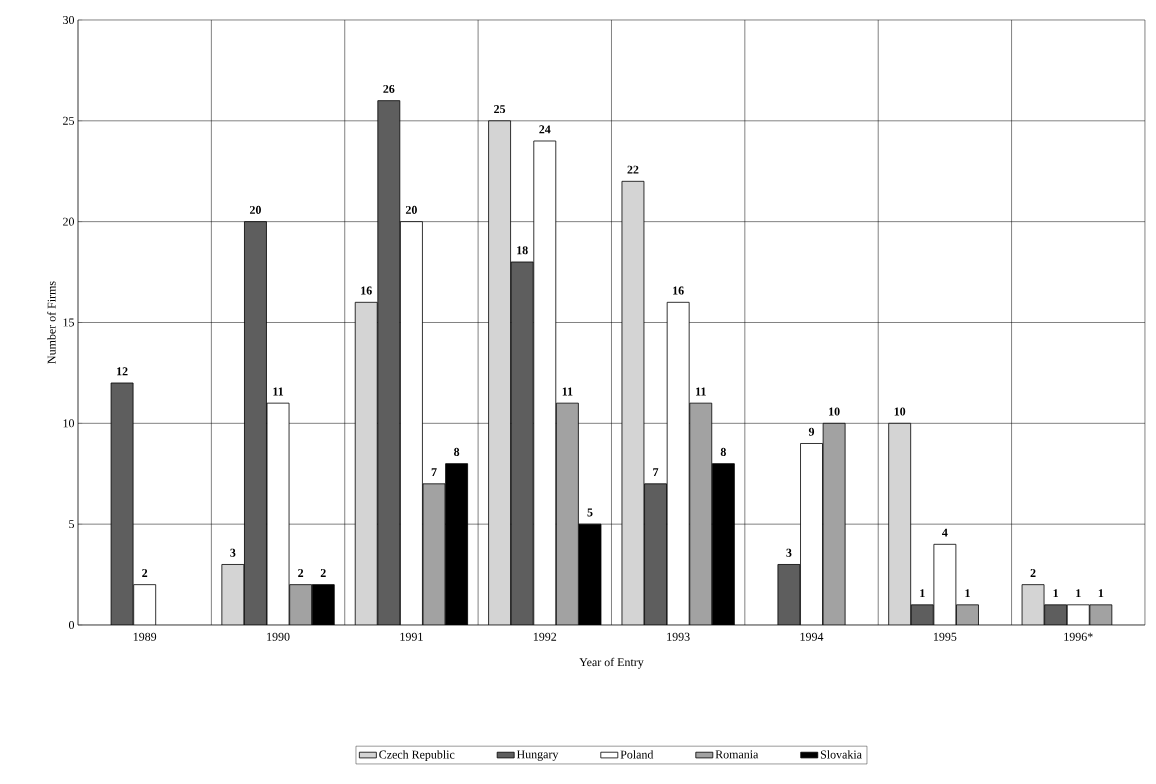 This screenshot has height=784, width=1156. I want to click on x-tick-label: 1996*, so click(1078, 636).